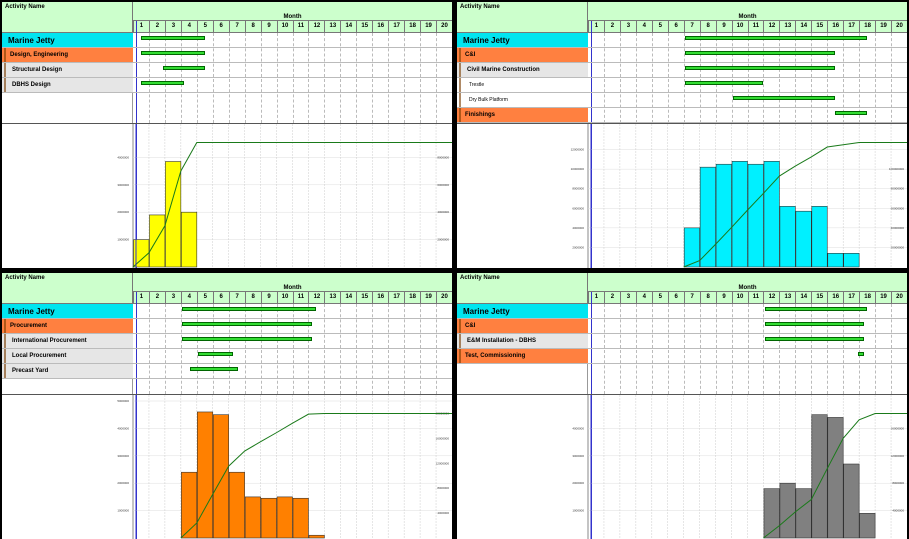 This screenshot has height=539, width=909. What do you see at coordinates (364, 297) in the screenshot?
I see `month-cell: 15` at bounding box center [364, 297].